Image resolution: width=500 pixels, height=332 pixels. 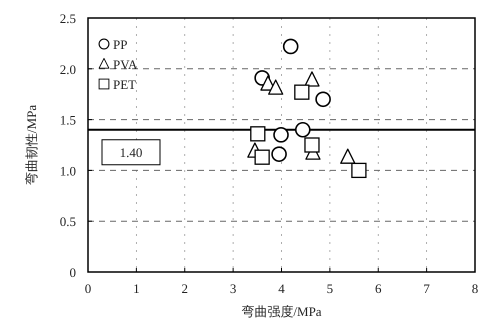 What do you see at coordinates (68, 170) in the screenshot?
I see `y-tick-label: 1.0` at bounding box center [68, 170].